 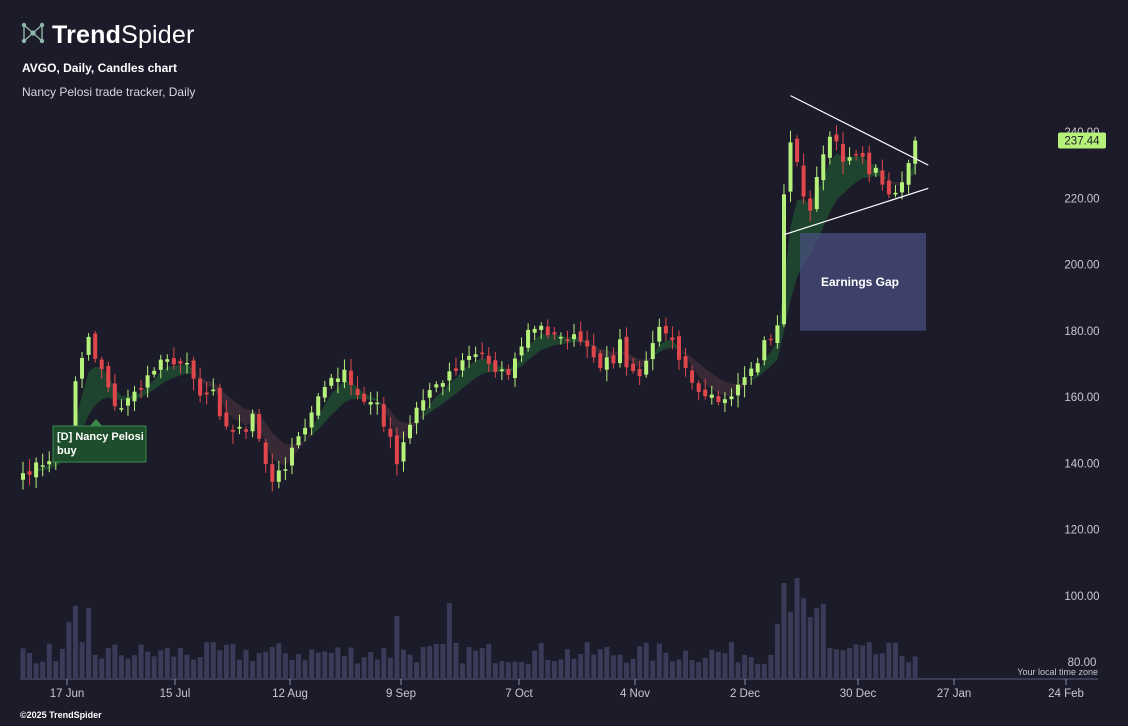 What do you see at coordinates (67, 451) in the screenshot?
I see `pelosi-buy-label-line2: buy` at bounding box center [67, 451].